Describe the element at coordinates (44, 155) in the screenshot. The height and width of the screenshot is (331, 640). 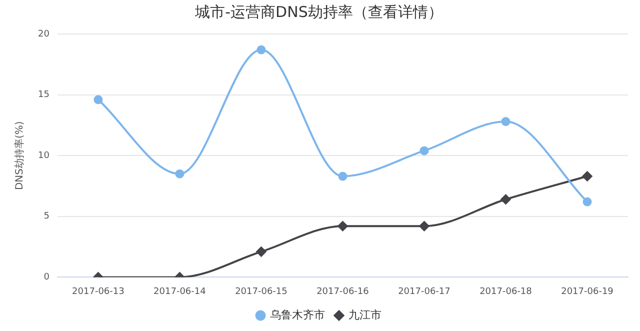
I see `y-tick-label: 10` at that location.